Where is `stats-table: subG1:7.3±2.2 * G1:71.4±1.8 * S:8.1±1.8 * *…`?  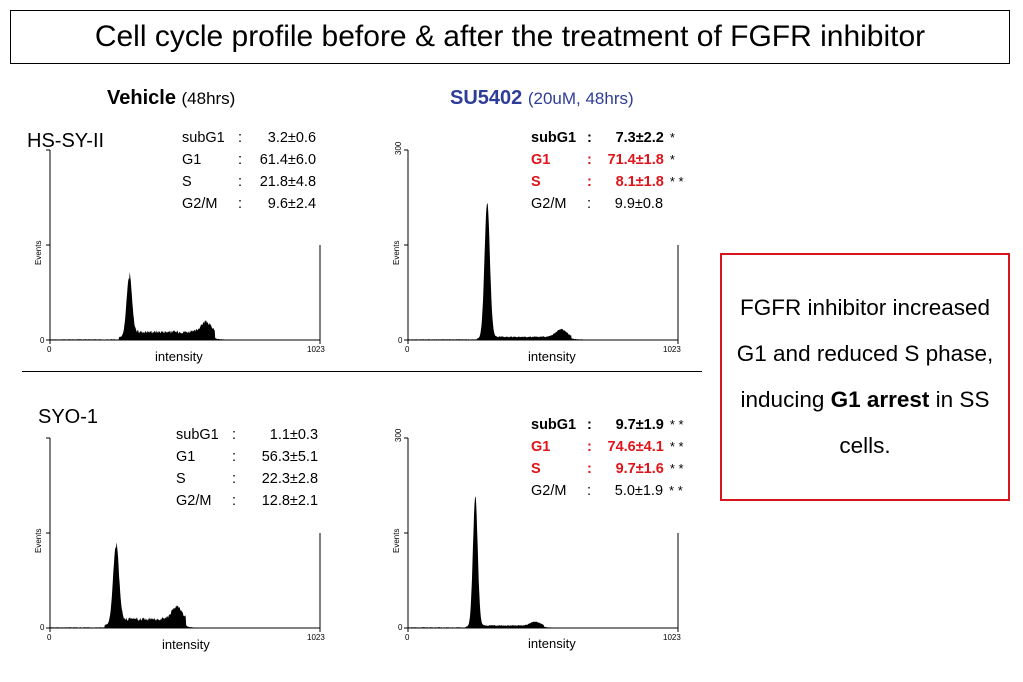 stats-table: subG1:7.3±2.2 * G1:71.4±1.8 * S:8.1±1.8 * *… is located at coordinates (607, 171).